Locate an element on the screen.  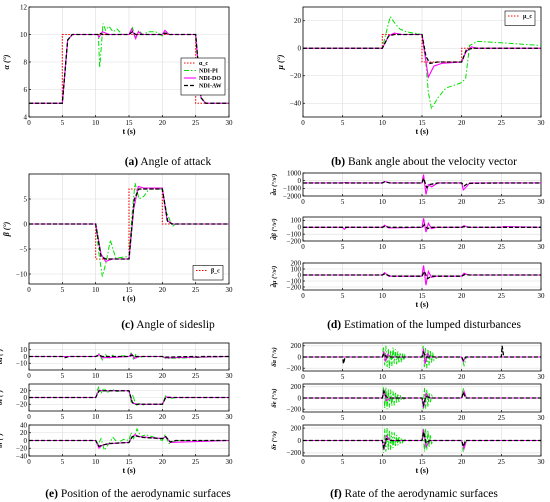
panel-mu: 0 5 10 15 20 25 30 −40 −20 0 20 t (s) μ (°) μ_c is located at coordinates (410, 71).